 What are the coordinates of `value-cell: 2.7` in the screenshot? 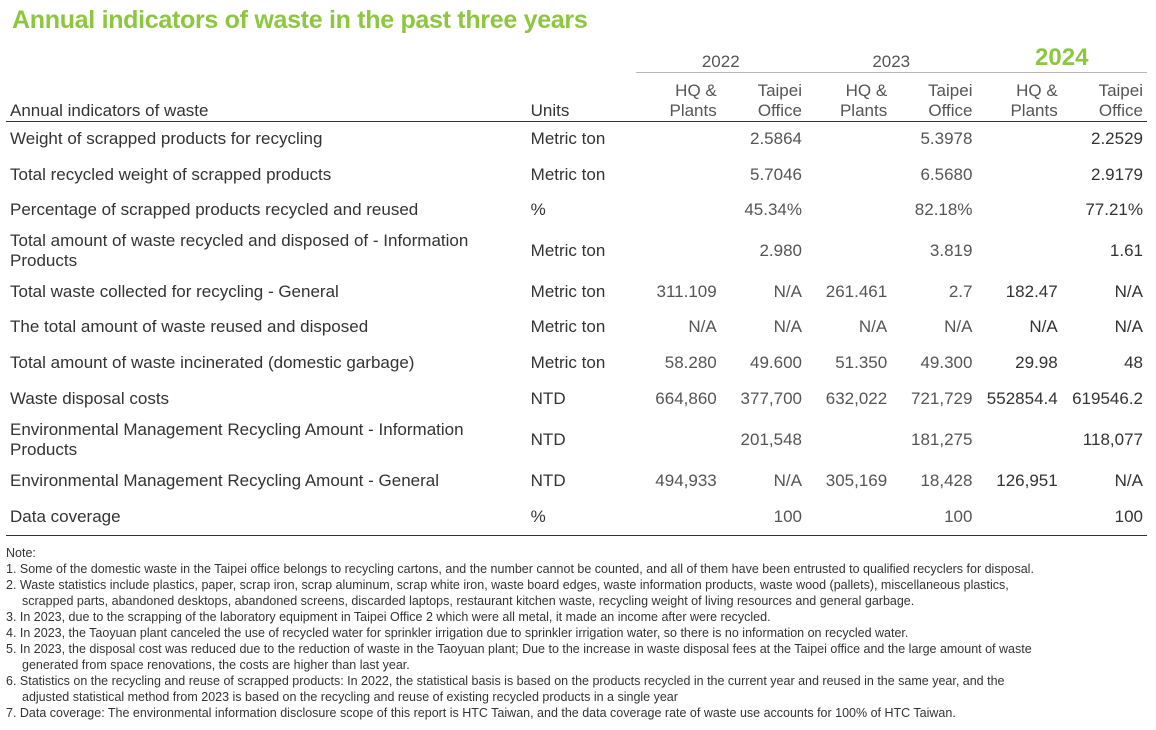 It's located at (960, 291).